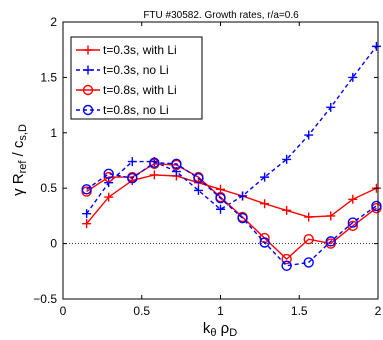 The image size is (383, 340). I want to click on y-axis-label: γ Rref / cs,D, so click(19, 160).